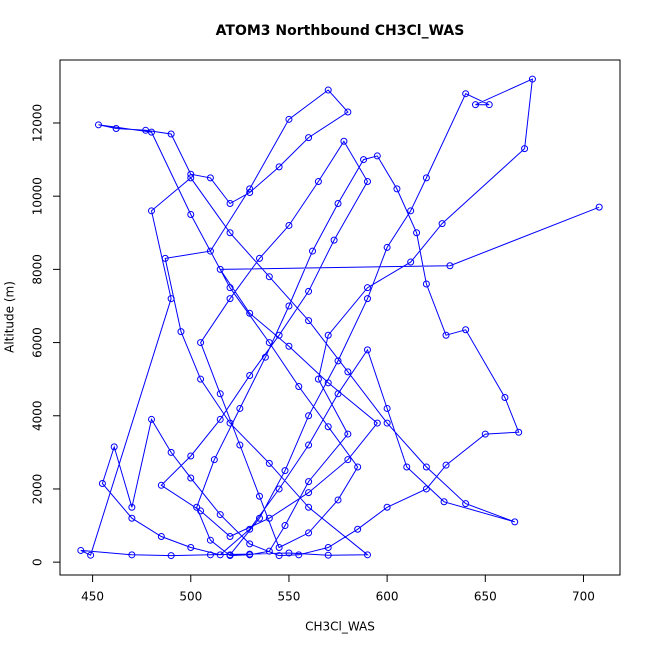 This screenshot has height=650, width=650. I want to click on y-tick-label: 12000, so click(38, 123).